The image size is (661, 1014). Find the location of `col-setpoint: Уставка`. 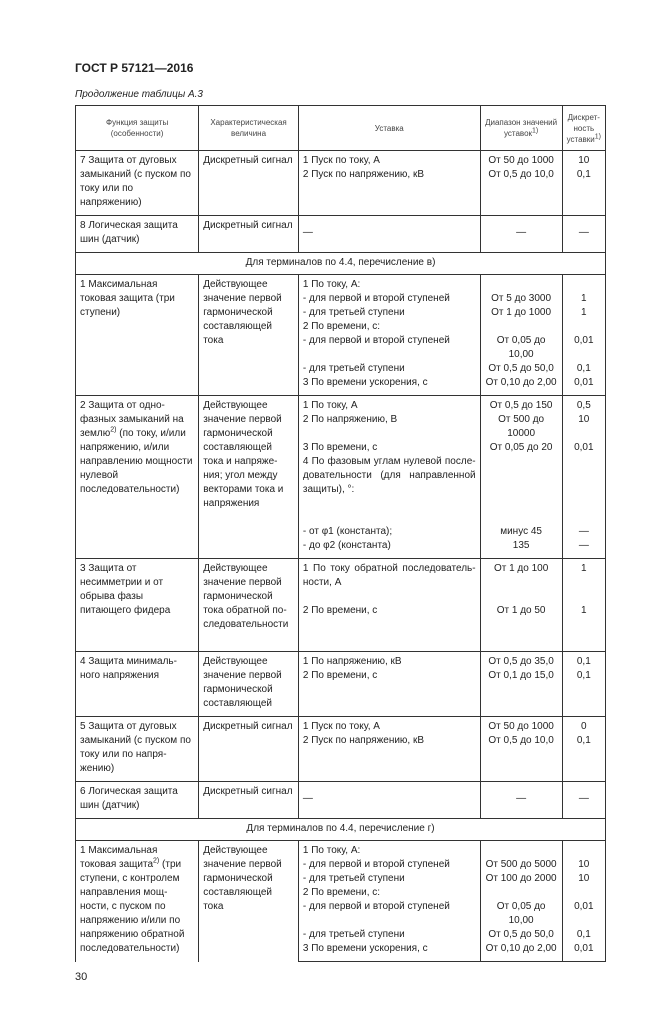

col-setpoint: Уставка is located at coordinates (389, 128).